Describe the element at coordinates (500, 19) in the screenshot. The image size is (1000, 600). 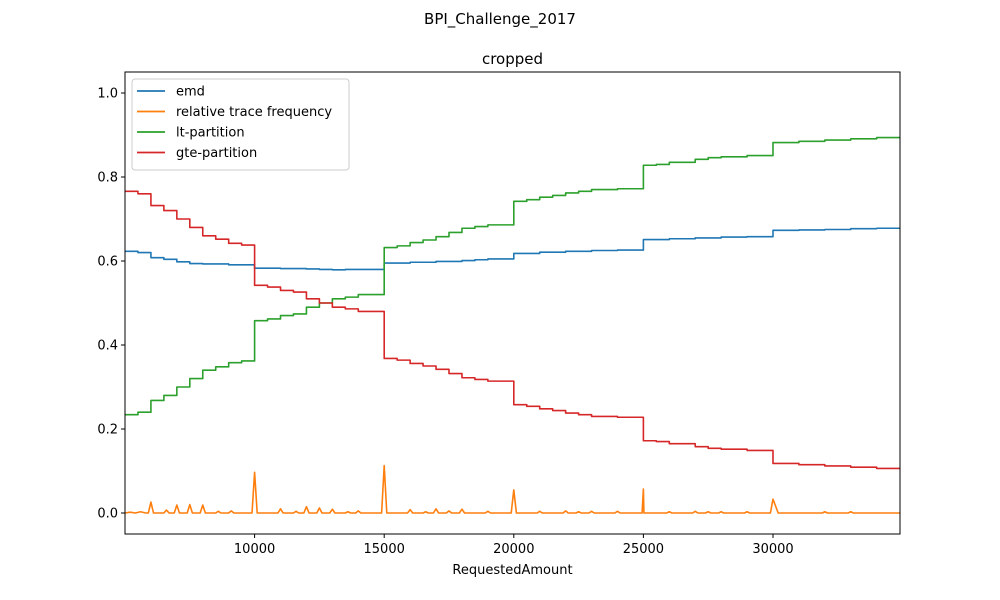
I see `figure-suptitle: BPI_Challenge_2017` at that location.